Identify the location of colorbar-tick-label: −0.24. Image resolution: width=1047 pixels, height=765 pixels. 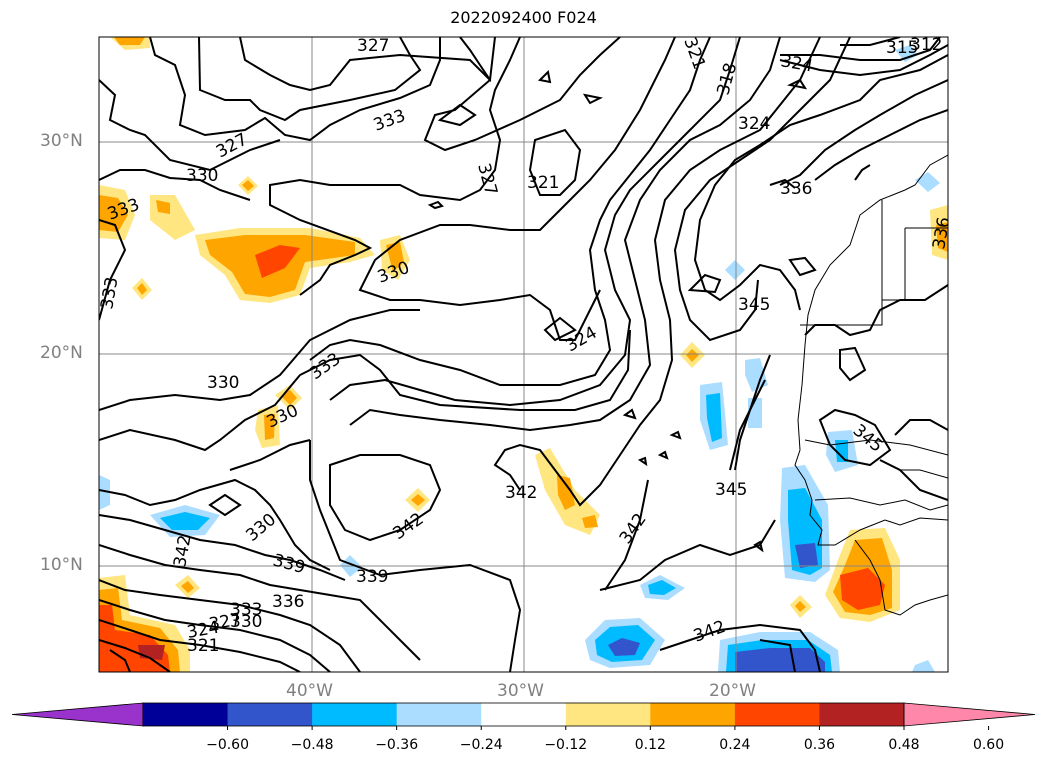
(481, 745).